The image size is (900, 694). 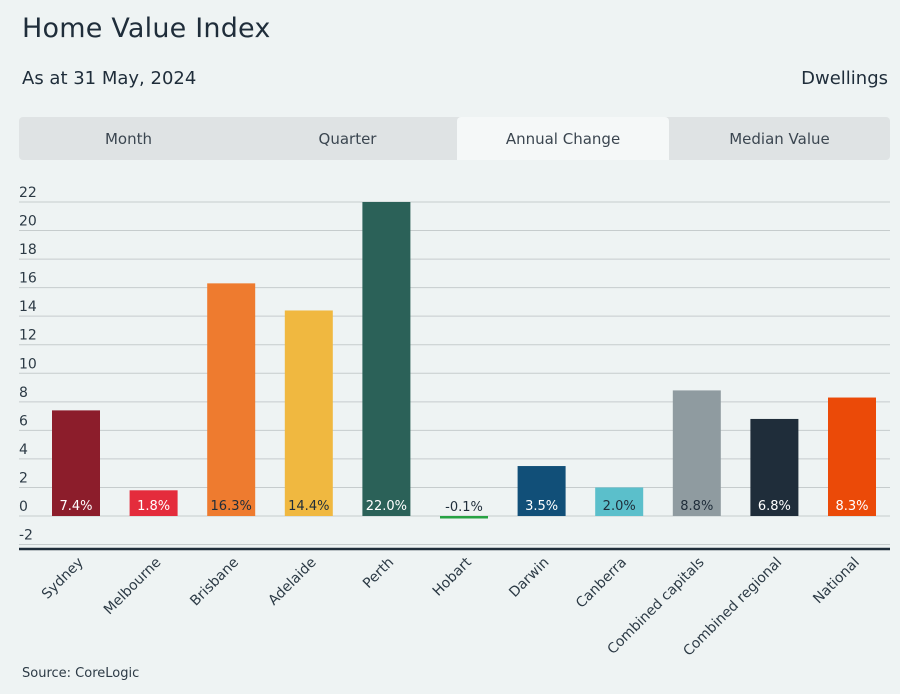 What do you see at coordinates (386, 359) in the screenshot?
I see `bar-perth` at bounding box center [386, 359].